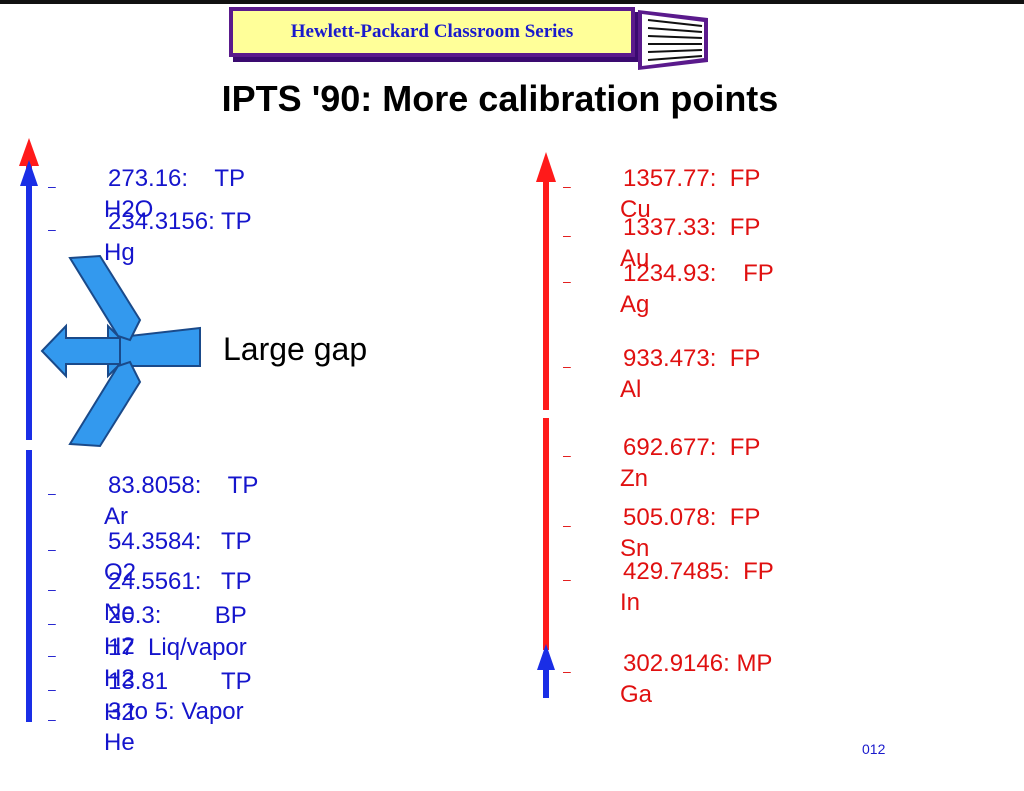 The height and width of the screenshot is (791, 1024). What do you see at coordinates (546, 167) in the screenshot?
I see `right-arrow-head-red` at bounding box center [546, 167].